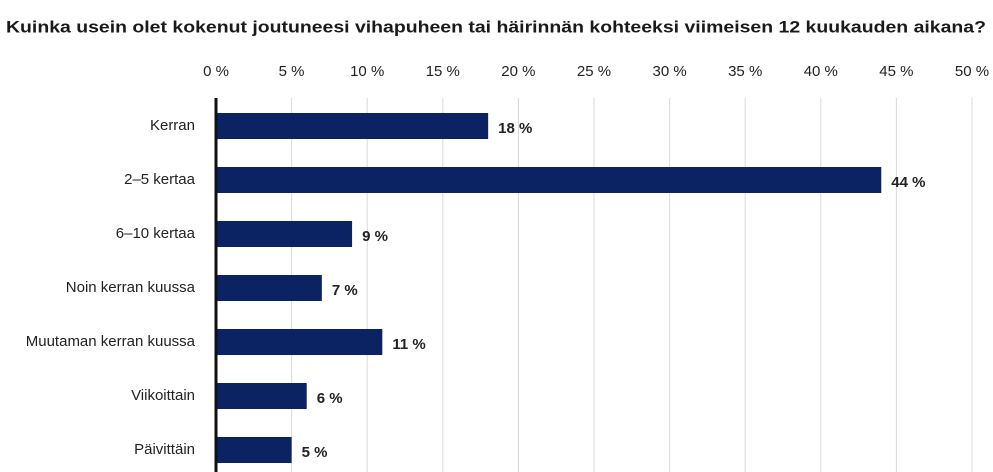  Describe the element at coordinates (315, 452) in the screenshot. I see `value-label: 5 %` at that location.